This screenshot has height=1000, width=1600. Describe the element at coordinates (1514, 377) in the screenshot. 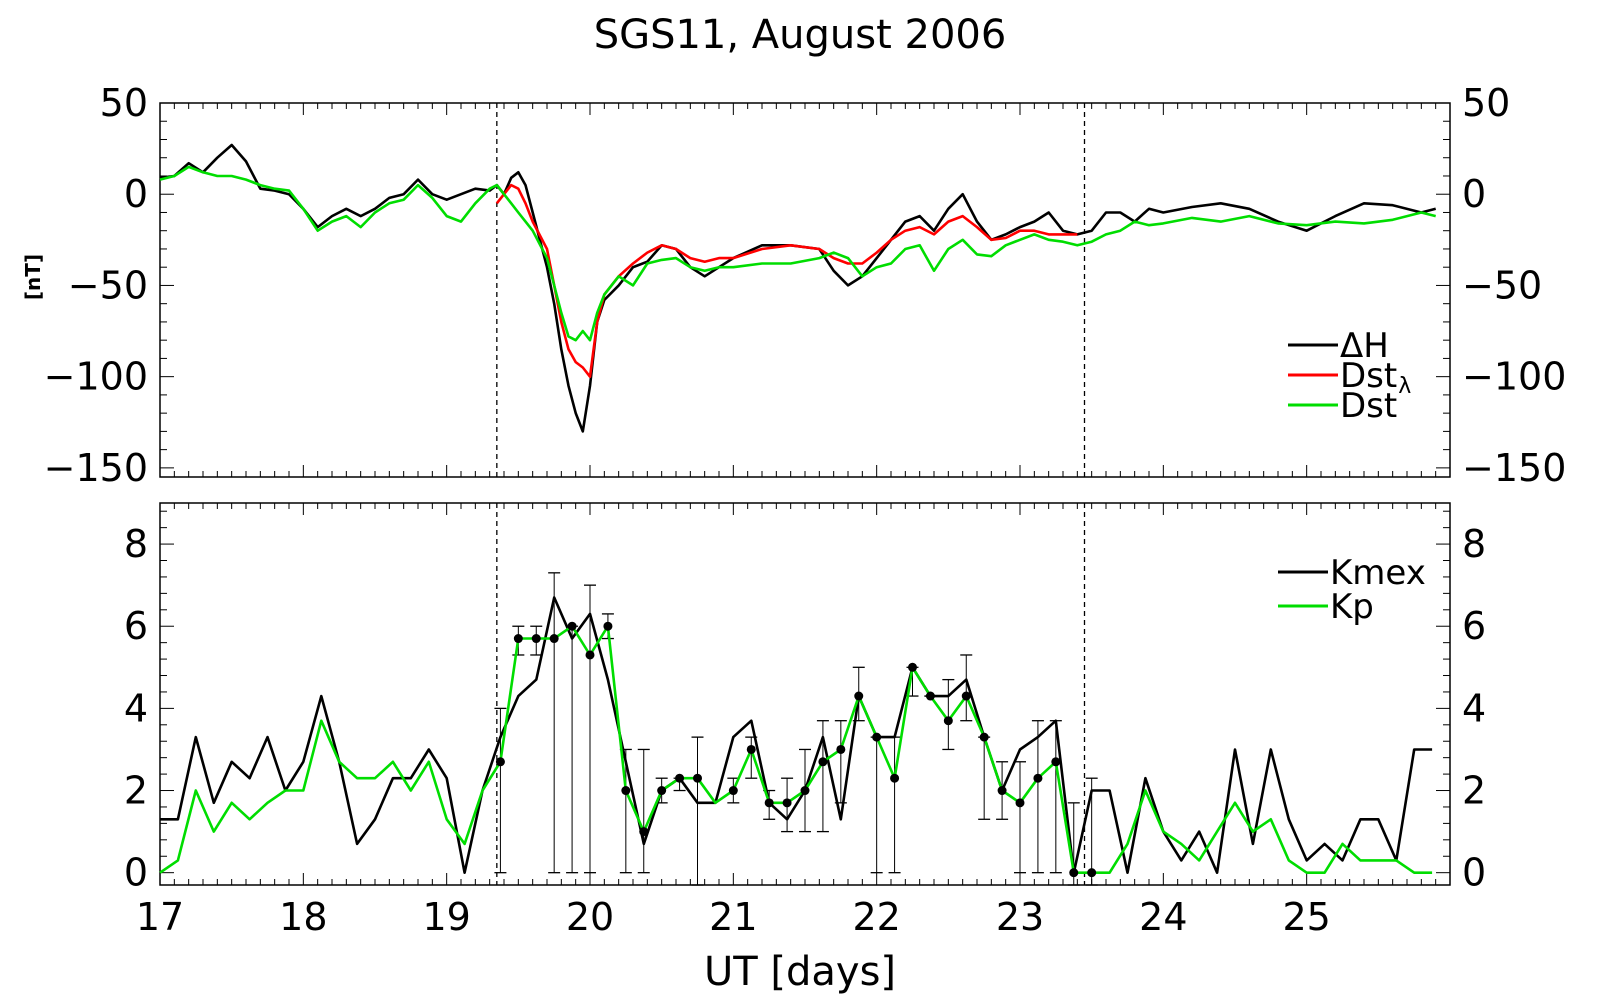

I see `top-ytick-label-right: −100` at that location.